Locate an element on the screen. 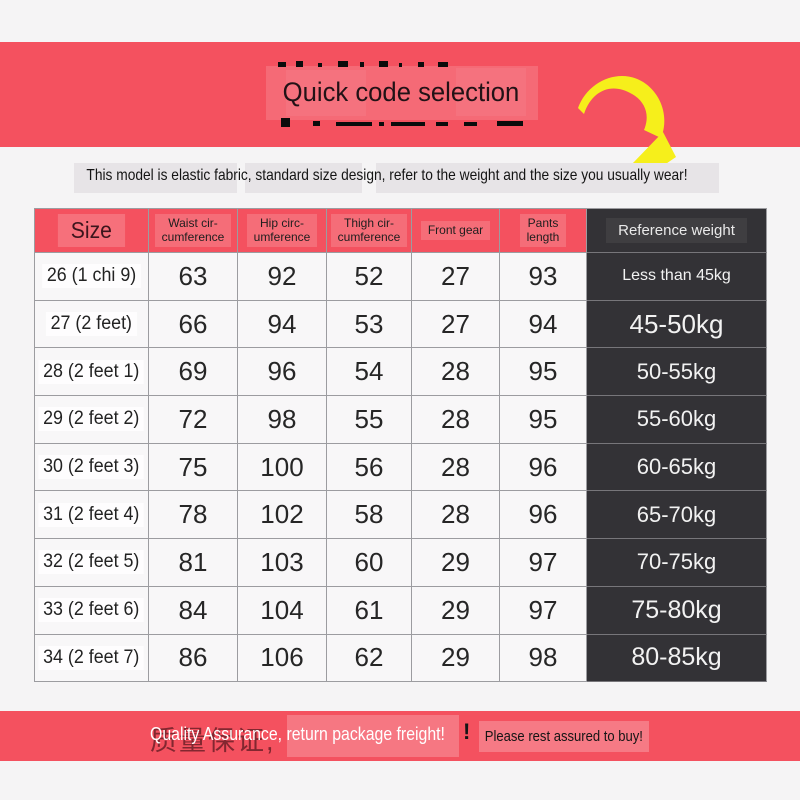 This screenshot has width=800, height=800. cell-value: 45-50kg is located at coordinates (676, 323).